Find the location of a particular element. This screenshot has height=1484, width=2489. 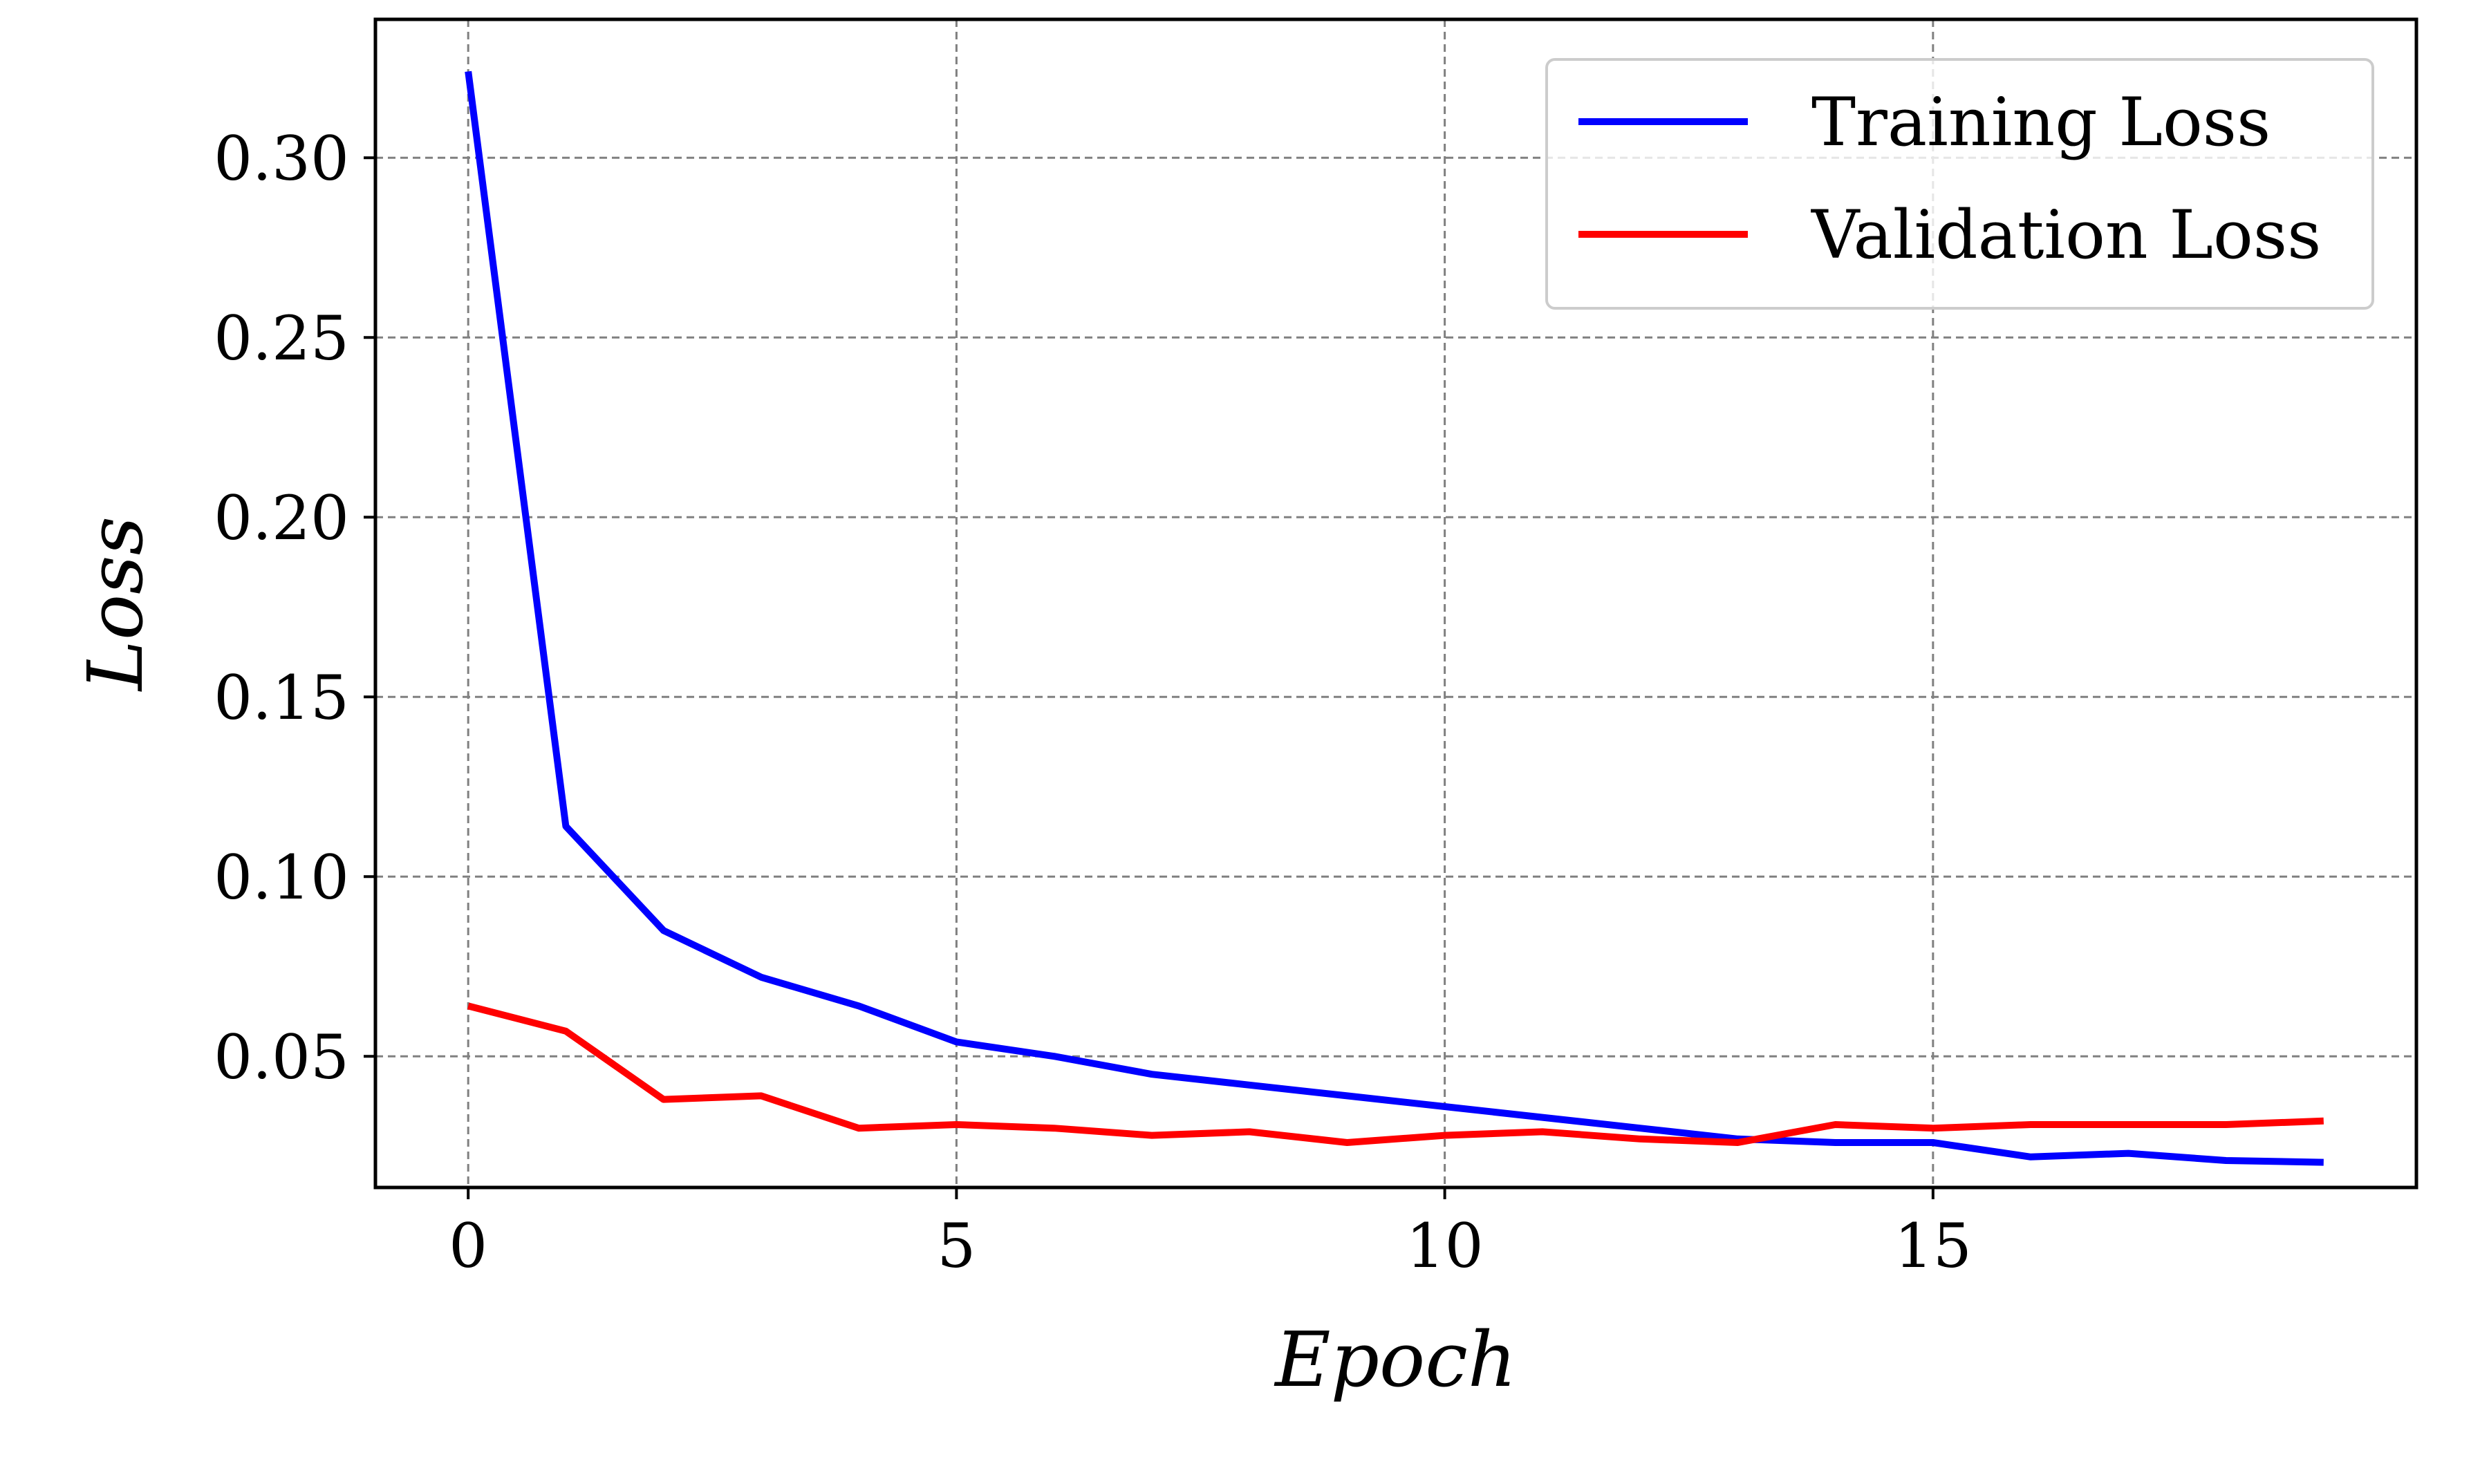

x-tick-label: 0 is located at coordinates (468, 1245).